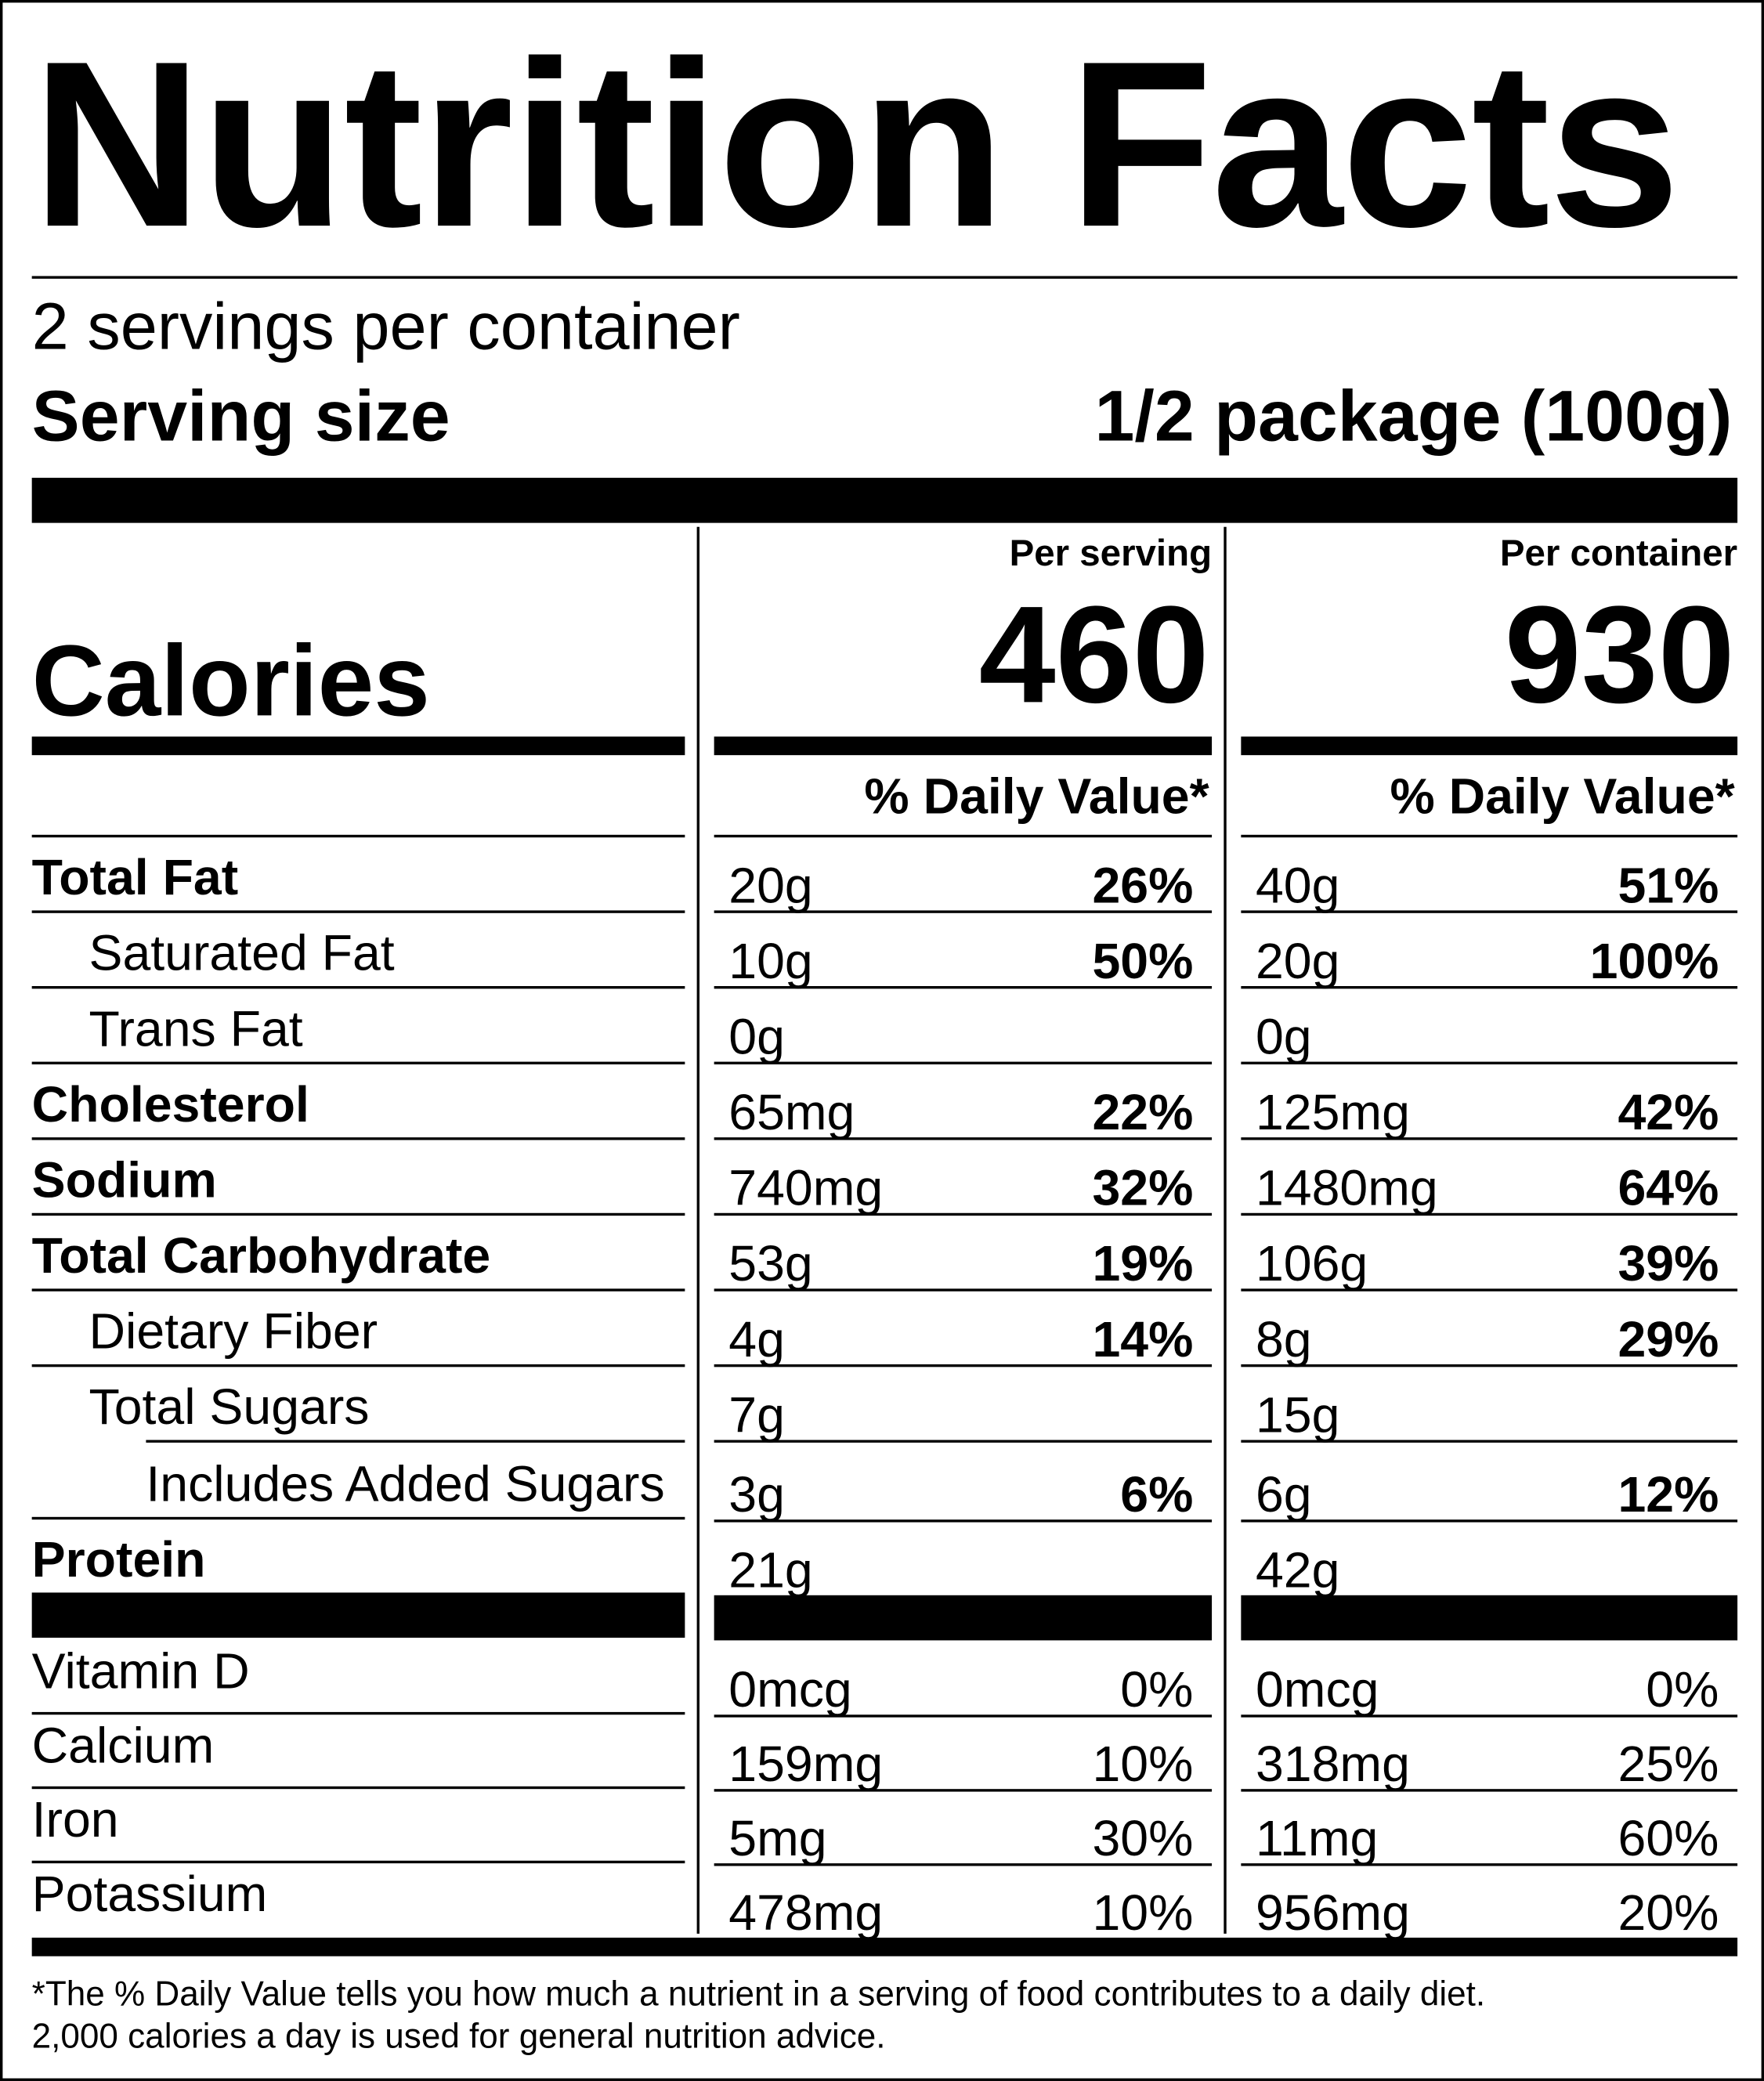  Describe the element at coordinates (358, 1024) in the screenshot. I see `nutrient-row: Trans Fat` at that location.